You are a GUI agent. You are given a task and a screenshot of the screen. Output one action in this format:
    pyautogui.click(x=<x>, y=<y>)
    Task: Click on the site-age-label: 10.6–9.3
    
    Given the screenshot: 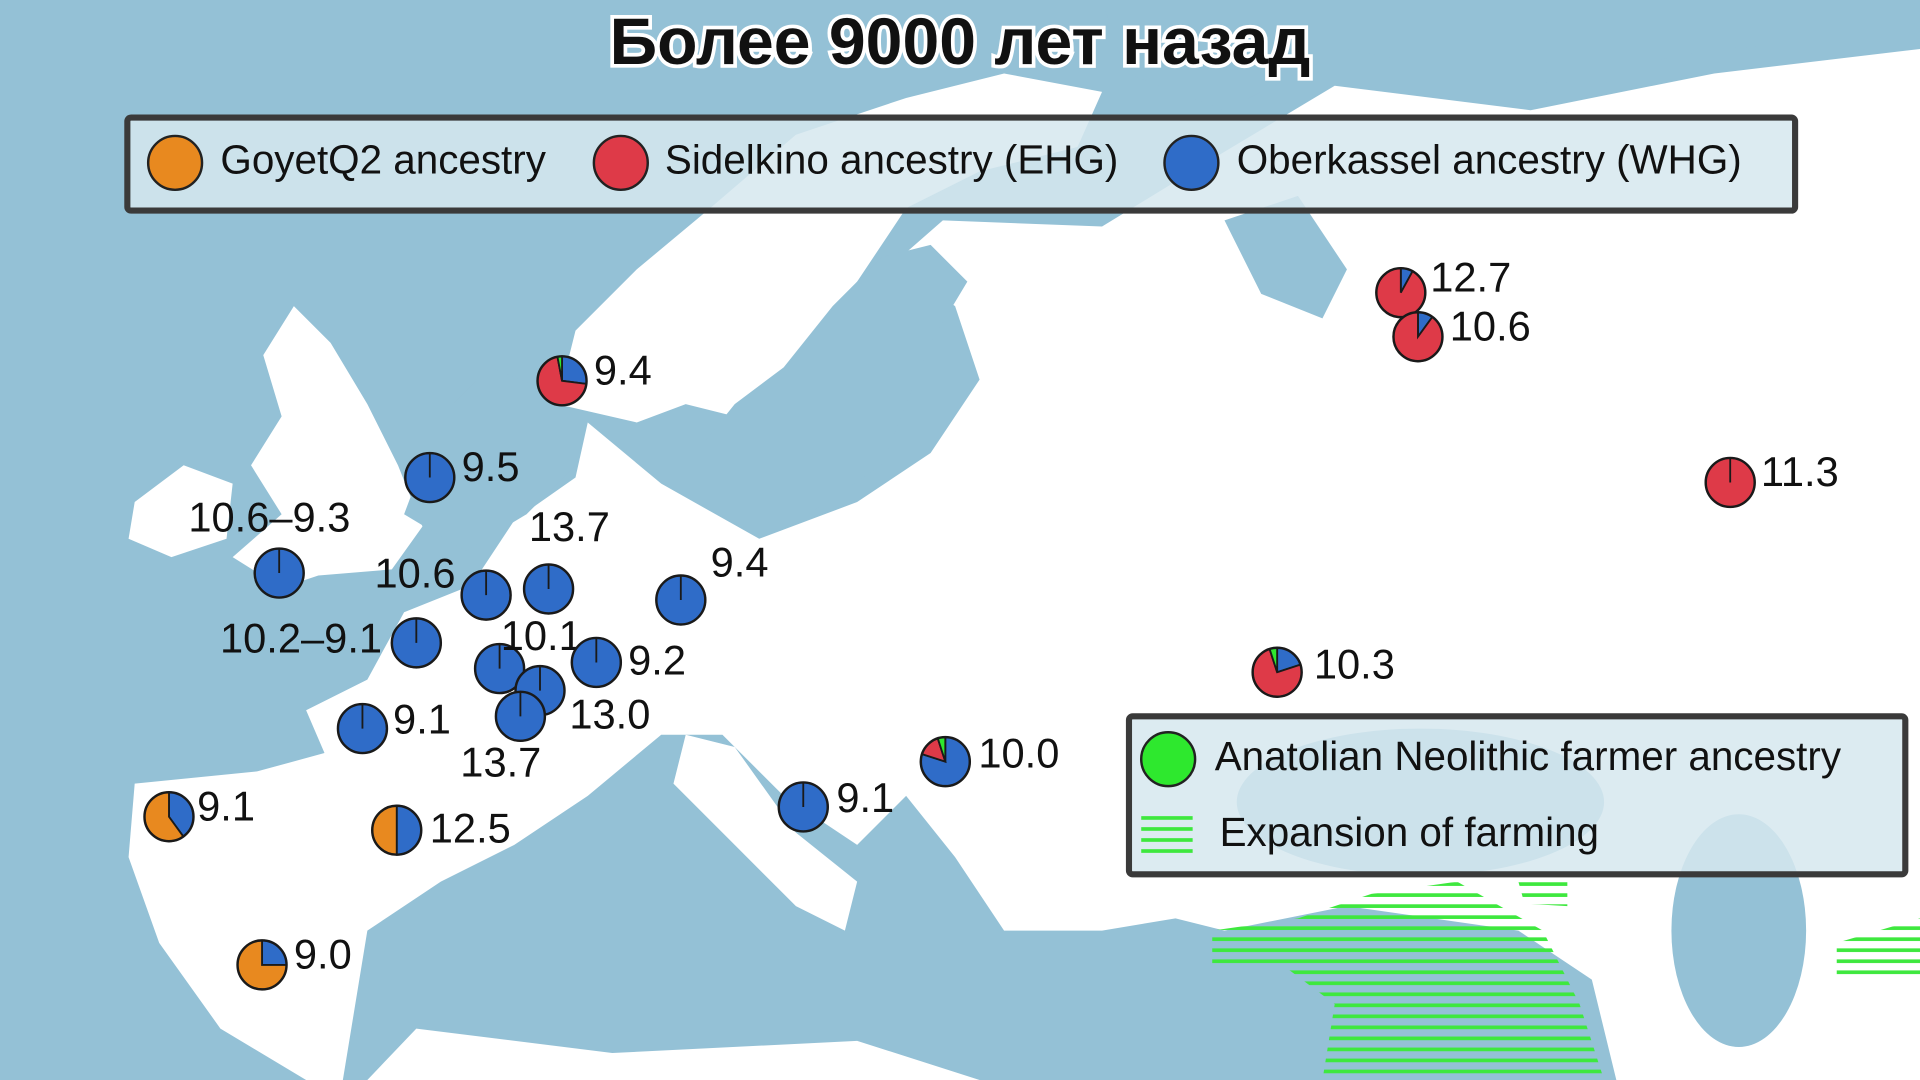 What is the action you would take?
    pyautogui.click(x=269, y=516)
    